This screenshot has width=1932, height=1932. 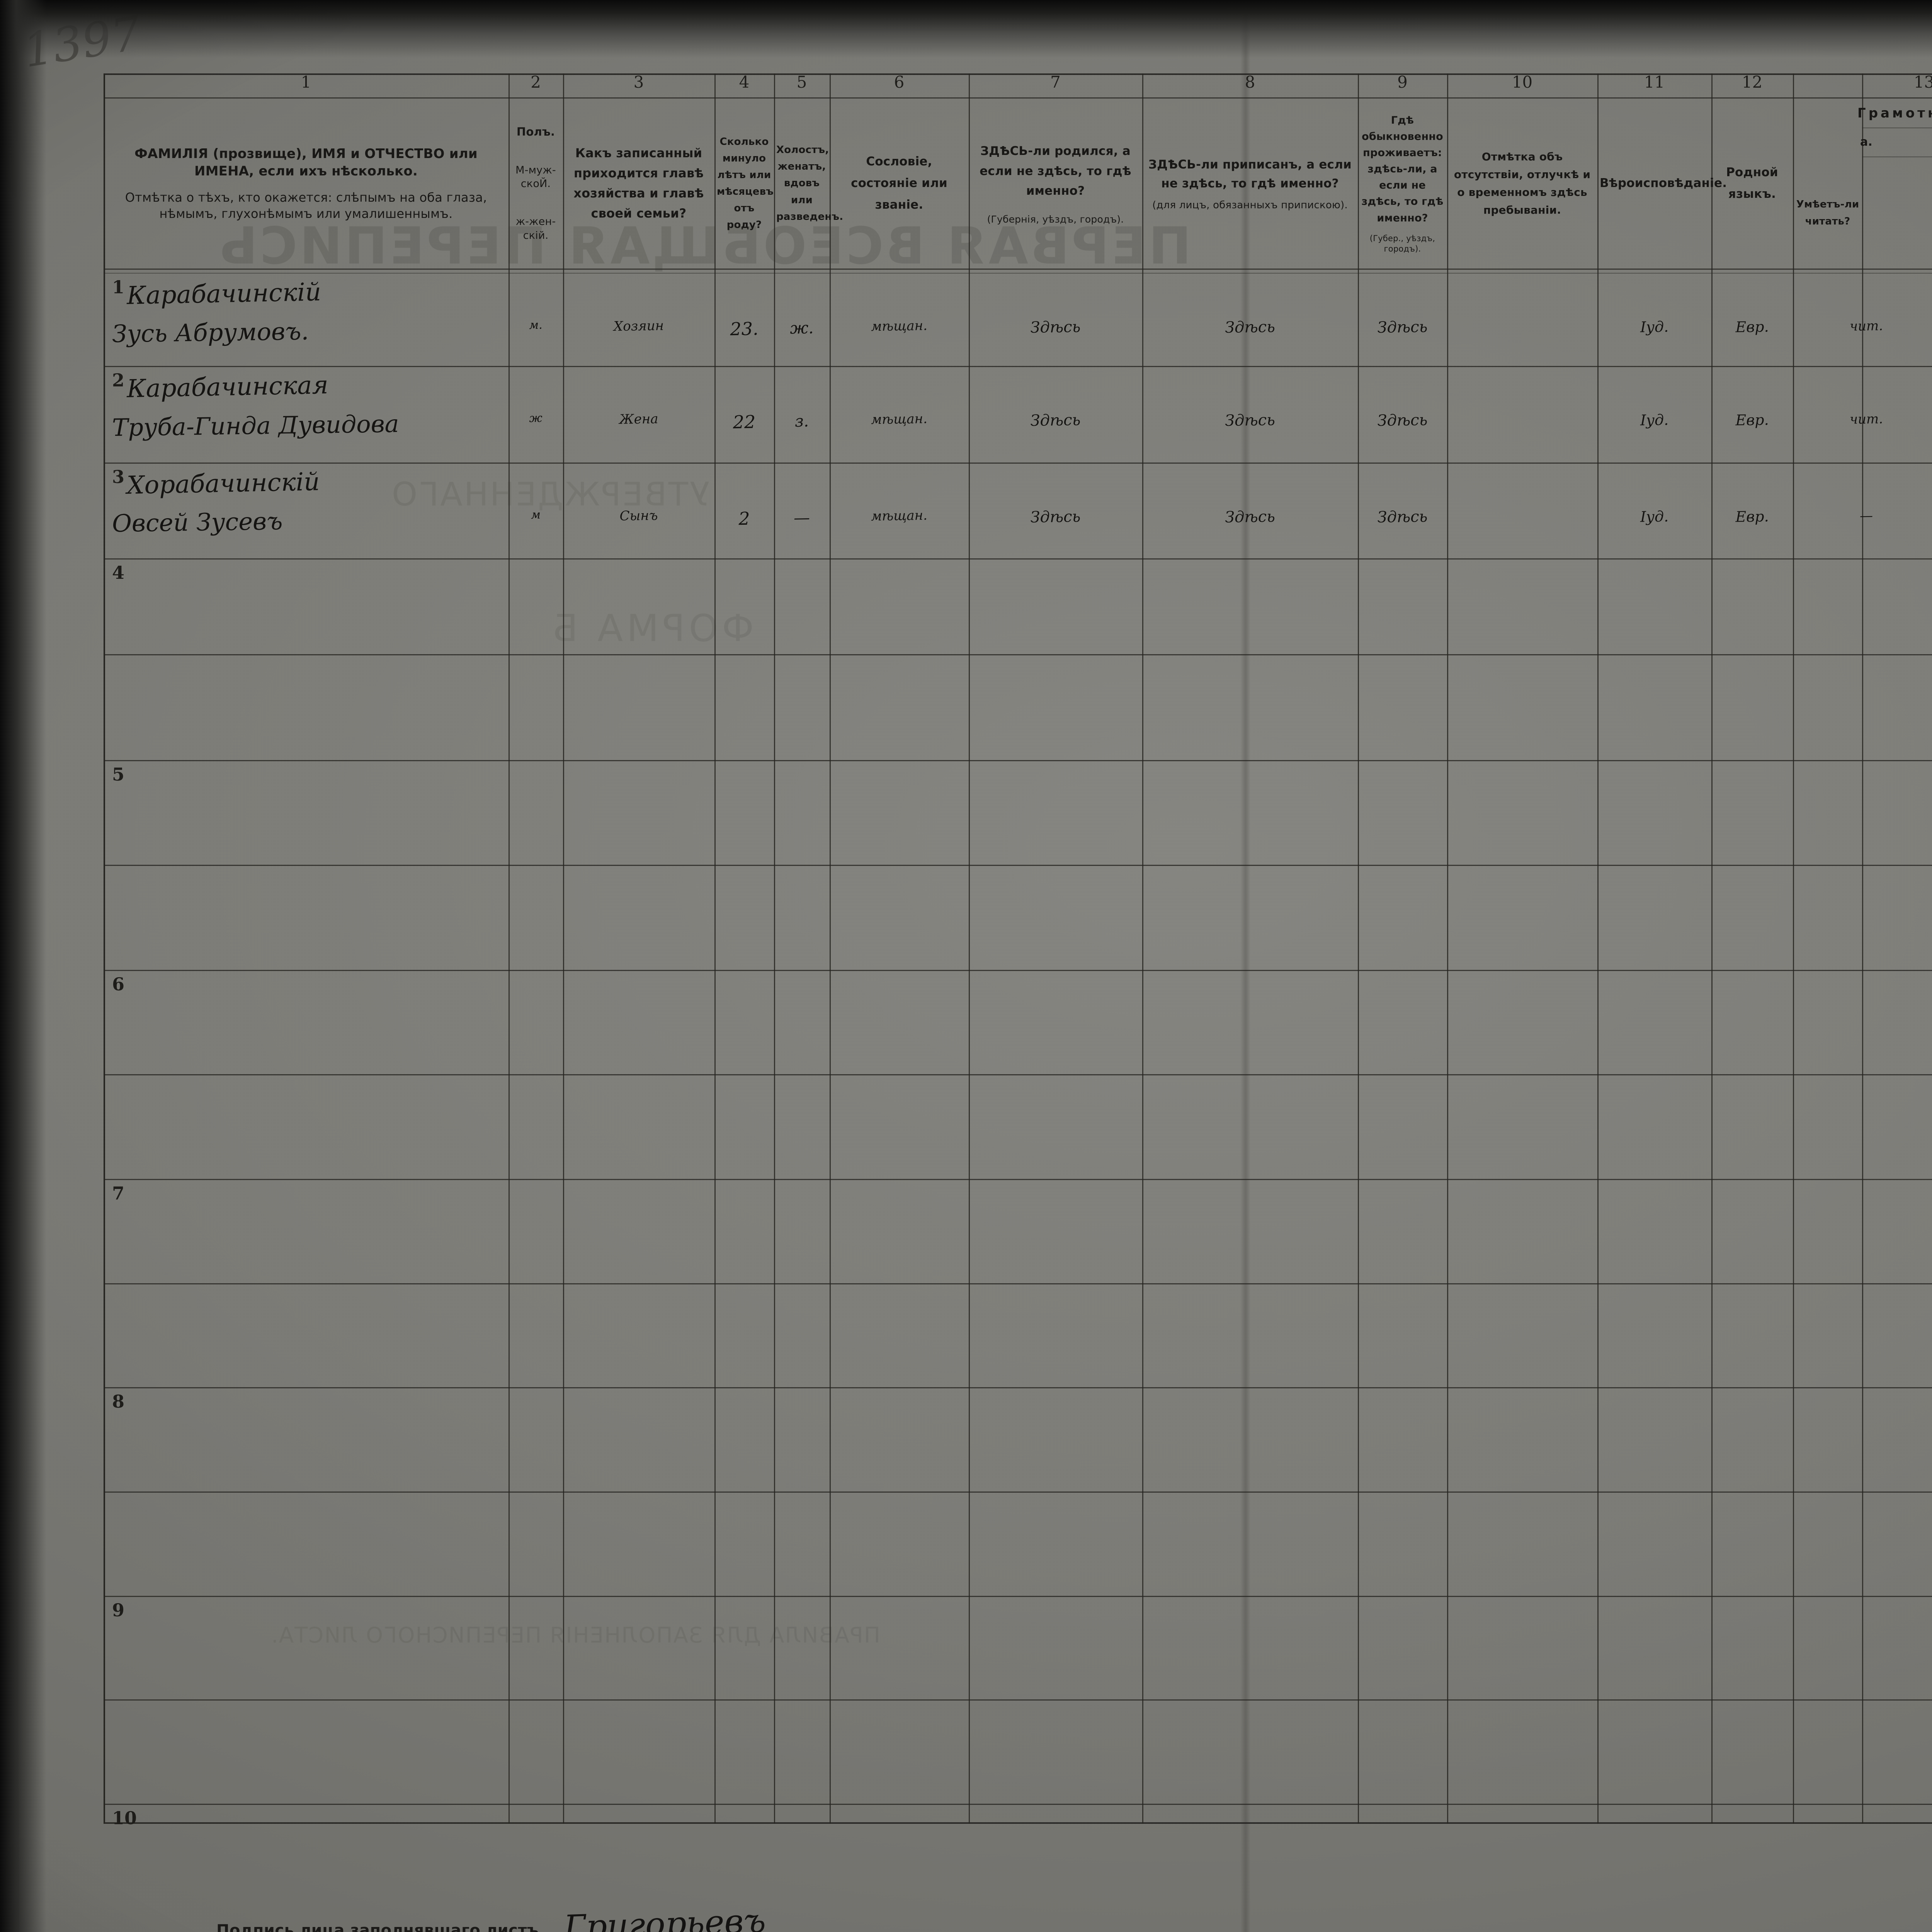 What do you see at coordinates (119, 1402) in the screenshot?
I see `row-number: 8` at bounding box center [119, 1402].